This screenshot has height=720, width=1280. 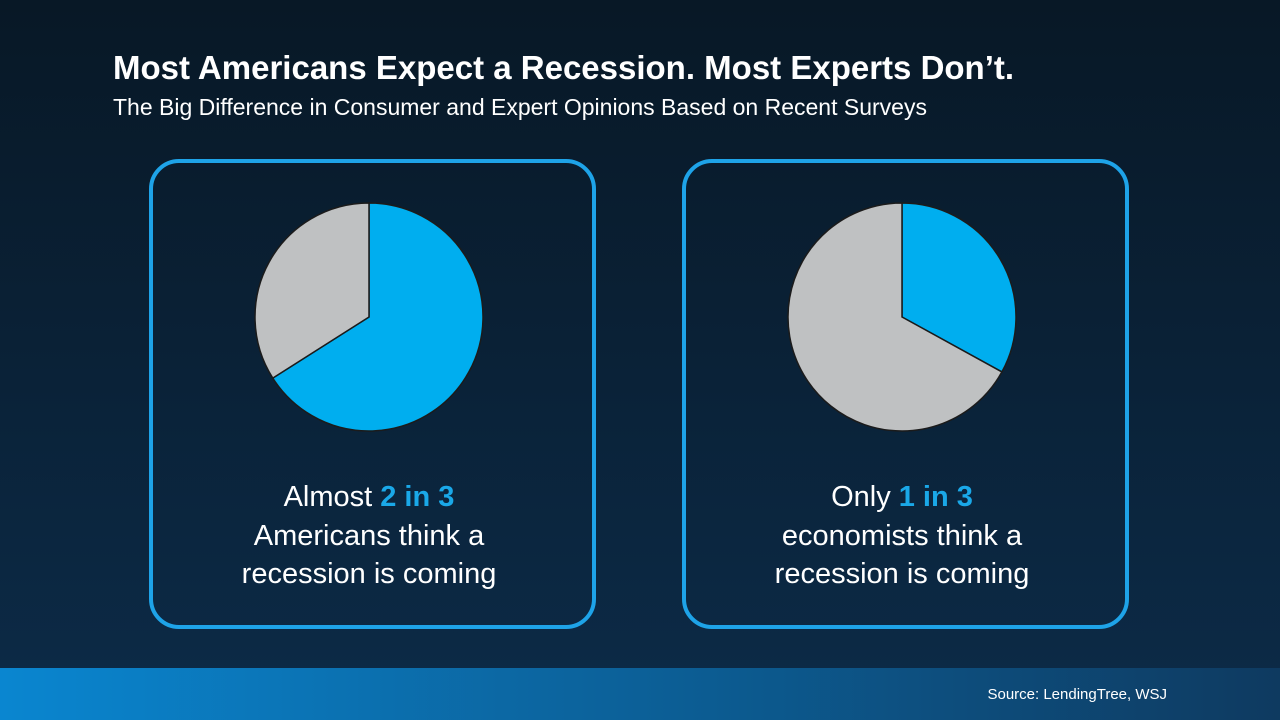 I want to click on caption-line: Americans think a, so click(x=369, y=536).